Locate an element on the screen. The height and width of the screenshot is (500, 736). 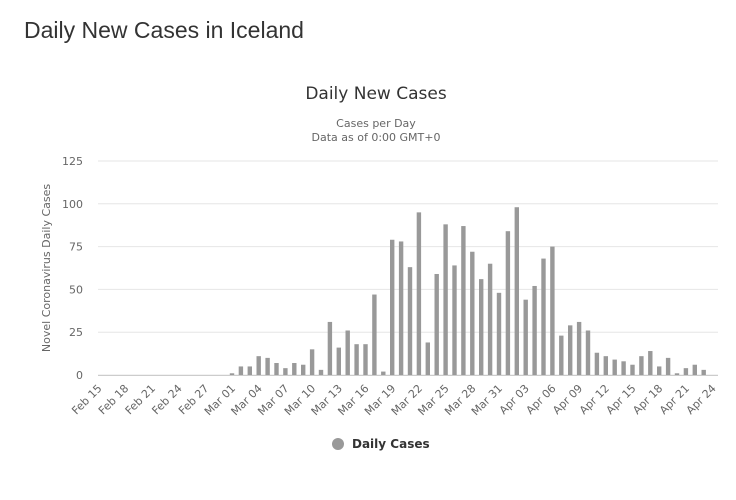
page-title: Daily New Cases in Iceland is located at coordinates (164, 30).